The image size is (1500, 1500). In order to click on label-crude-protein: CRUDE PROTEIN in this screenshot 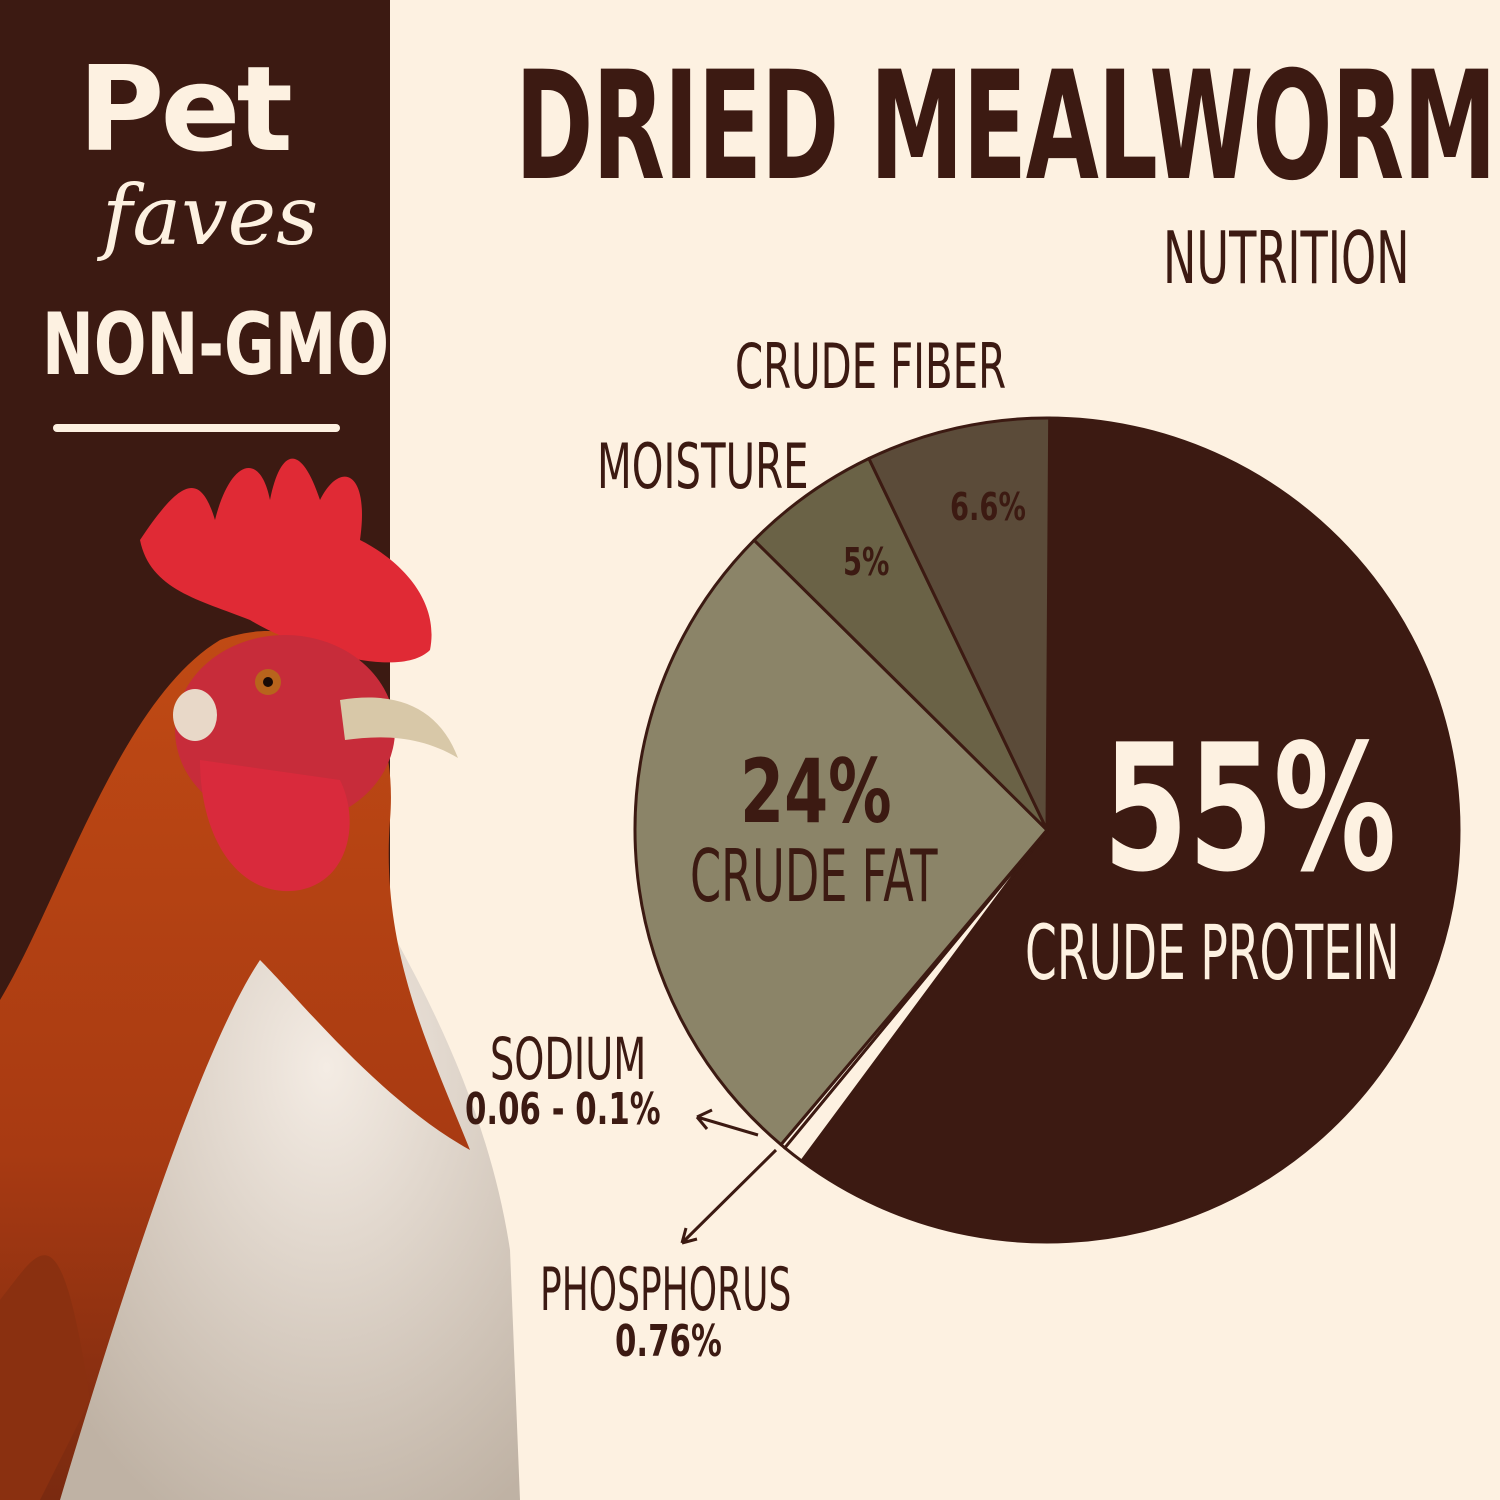, I will do `click(1212, 952)`.